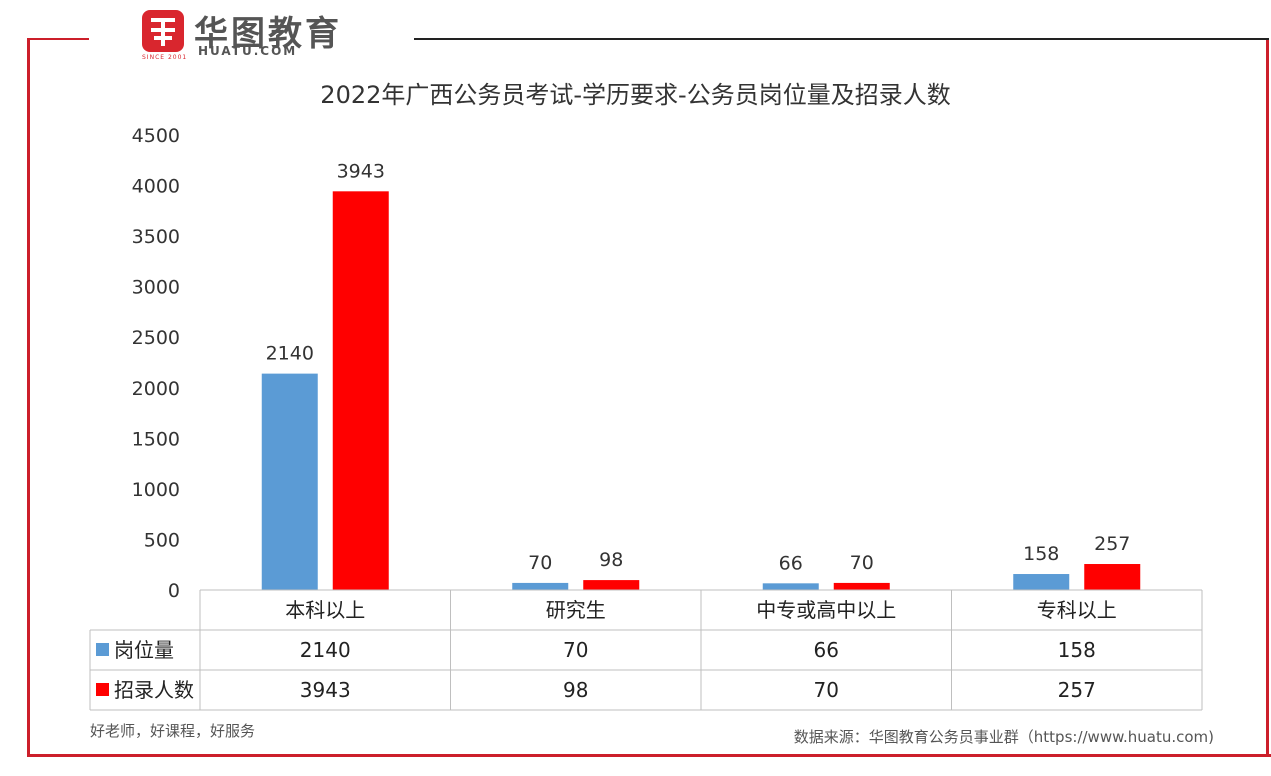 The height and width of the screenshot is (776, 1271). I want to click on y-tick-label: 1500, so click(156, 439).